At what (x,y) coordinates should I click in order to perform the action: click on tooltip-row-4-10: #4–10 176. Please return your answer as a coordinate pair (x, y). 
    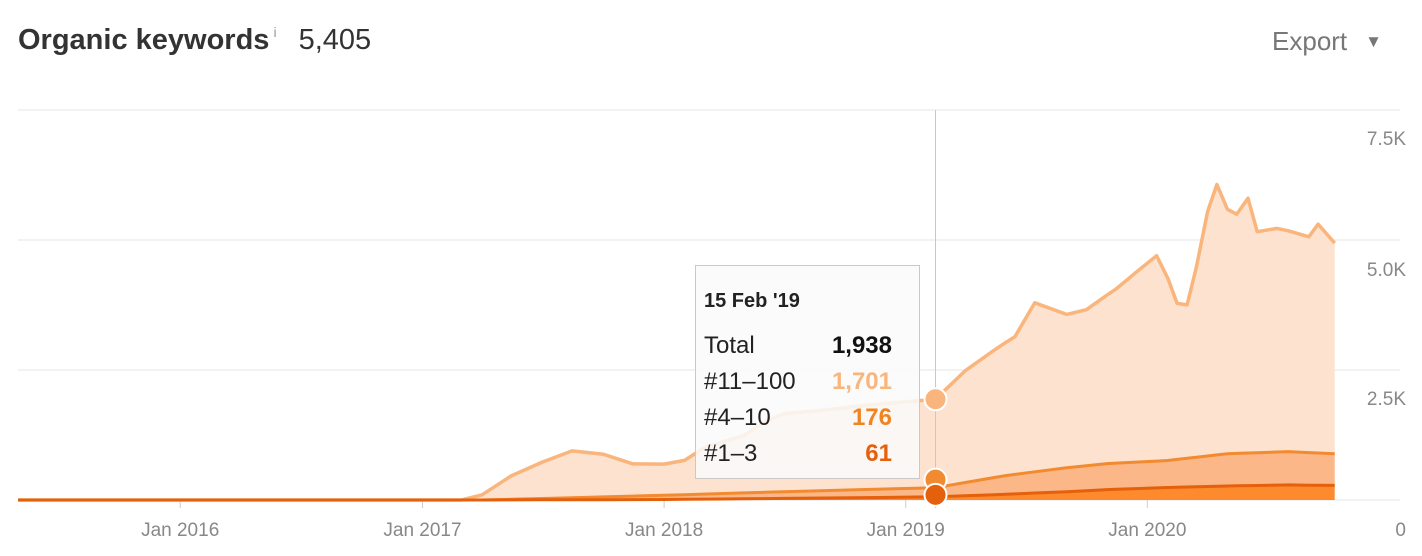
    Looking at the image, I should click on (798, 418).